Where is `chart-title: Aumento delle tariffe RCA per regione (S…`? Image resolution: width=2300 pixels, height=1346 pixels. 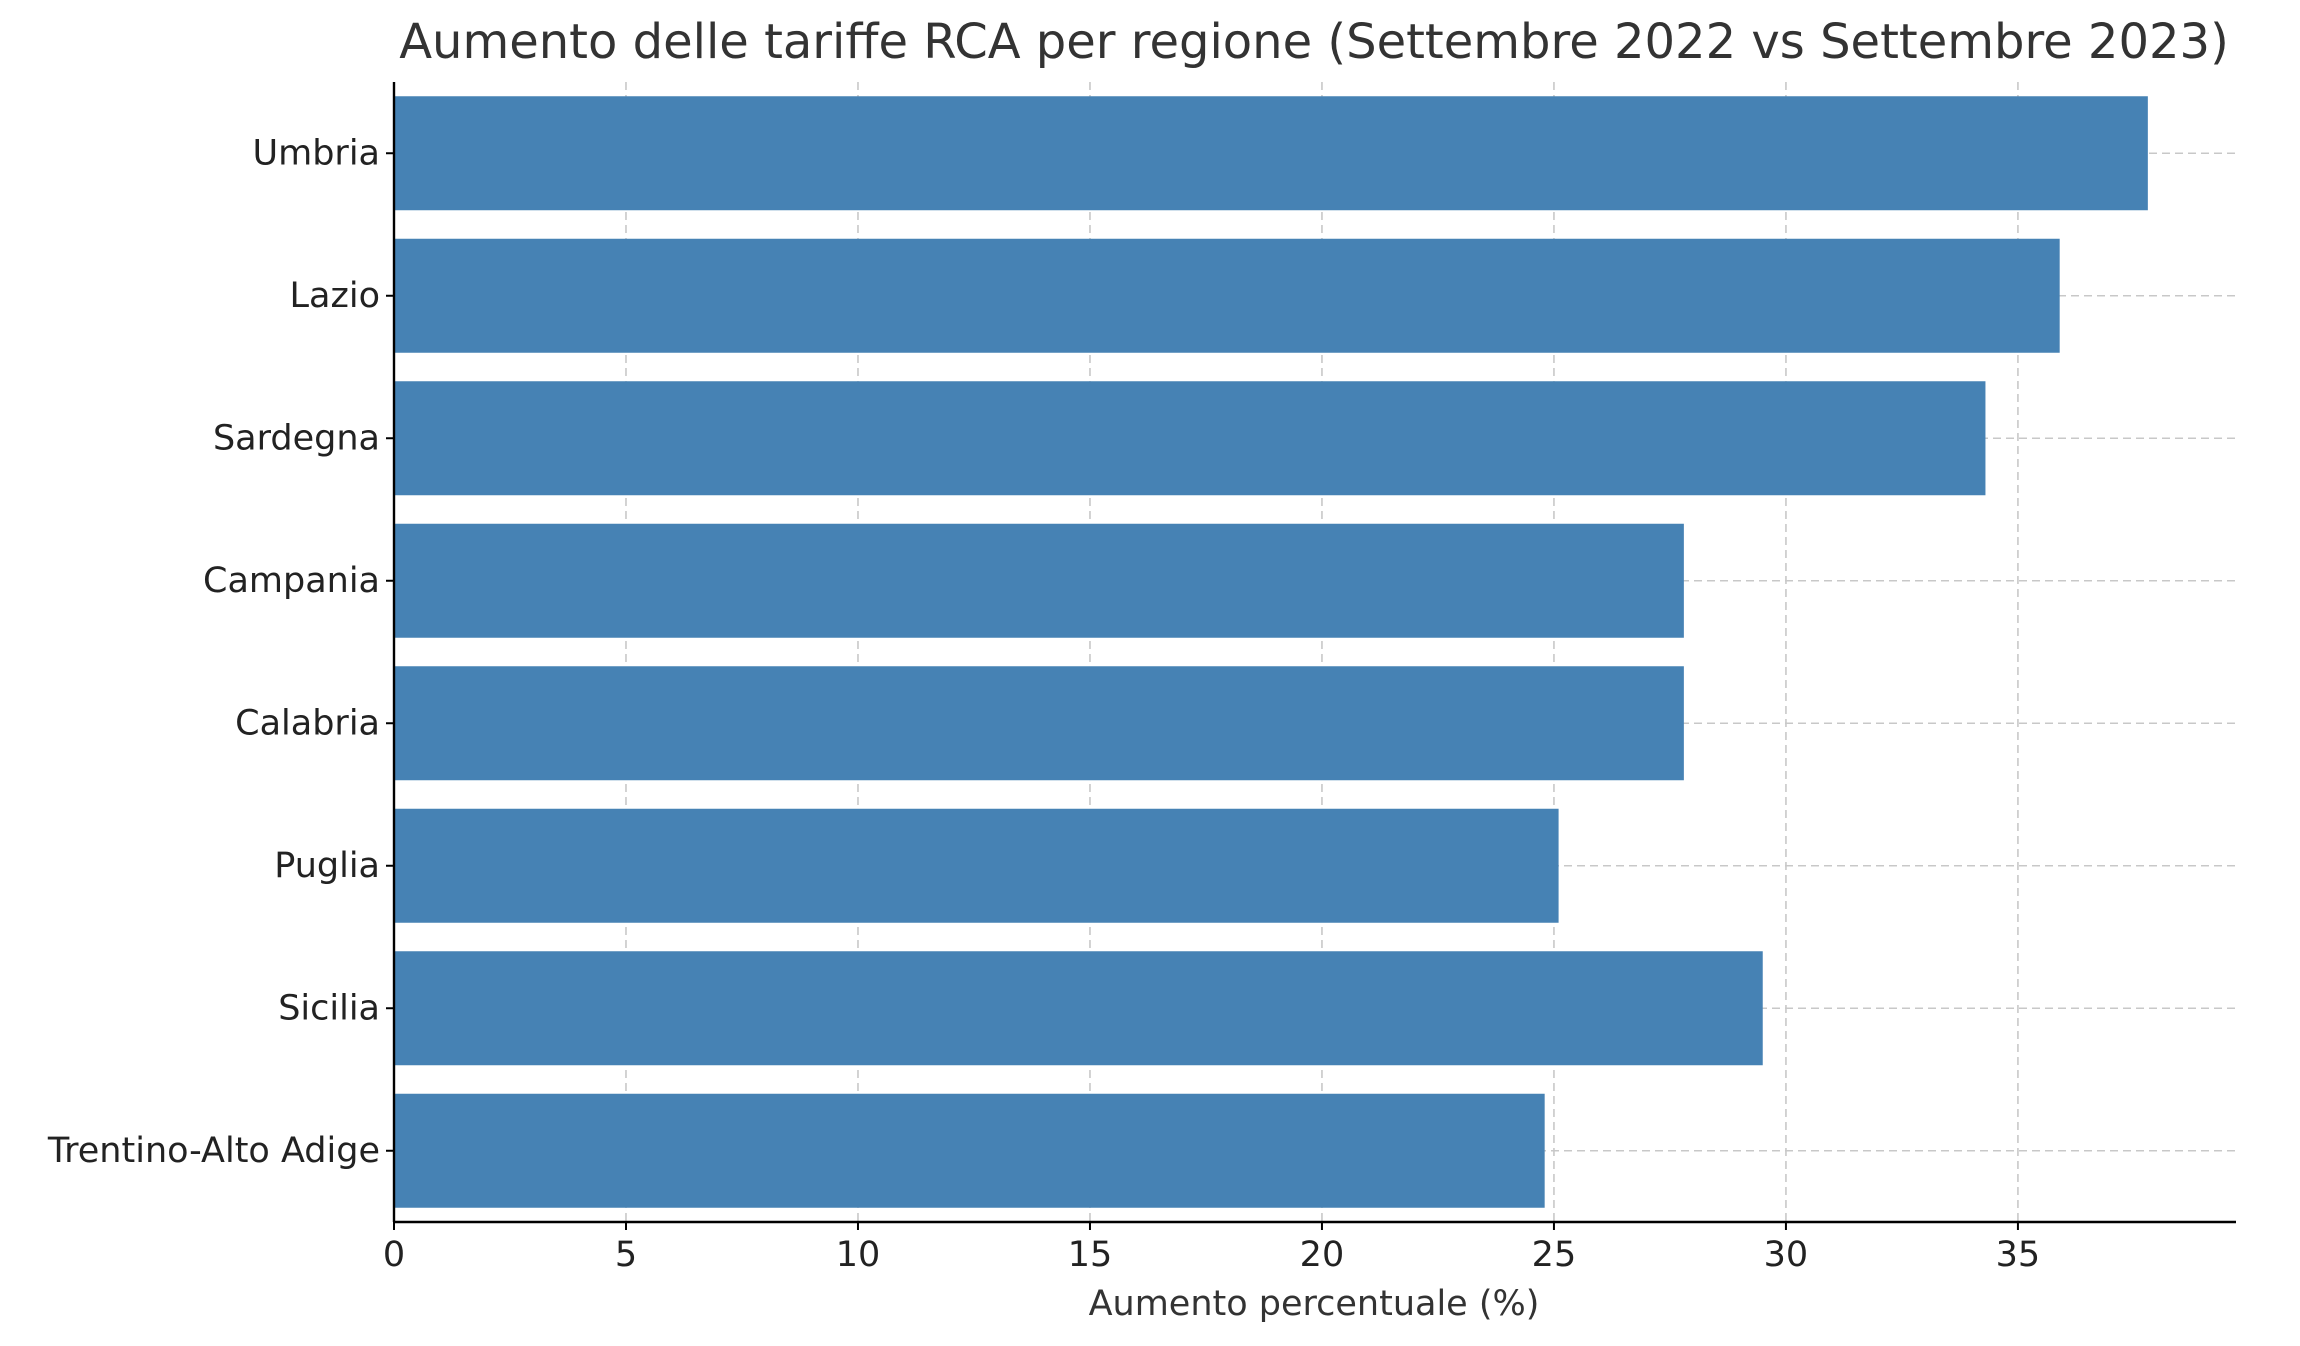 chart-title: Aumento delle tariffe RCA per regione (S… is located at coordinates (1314, 42).